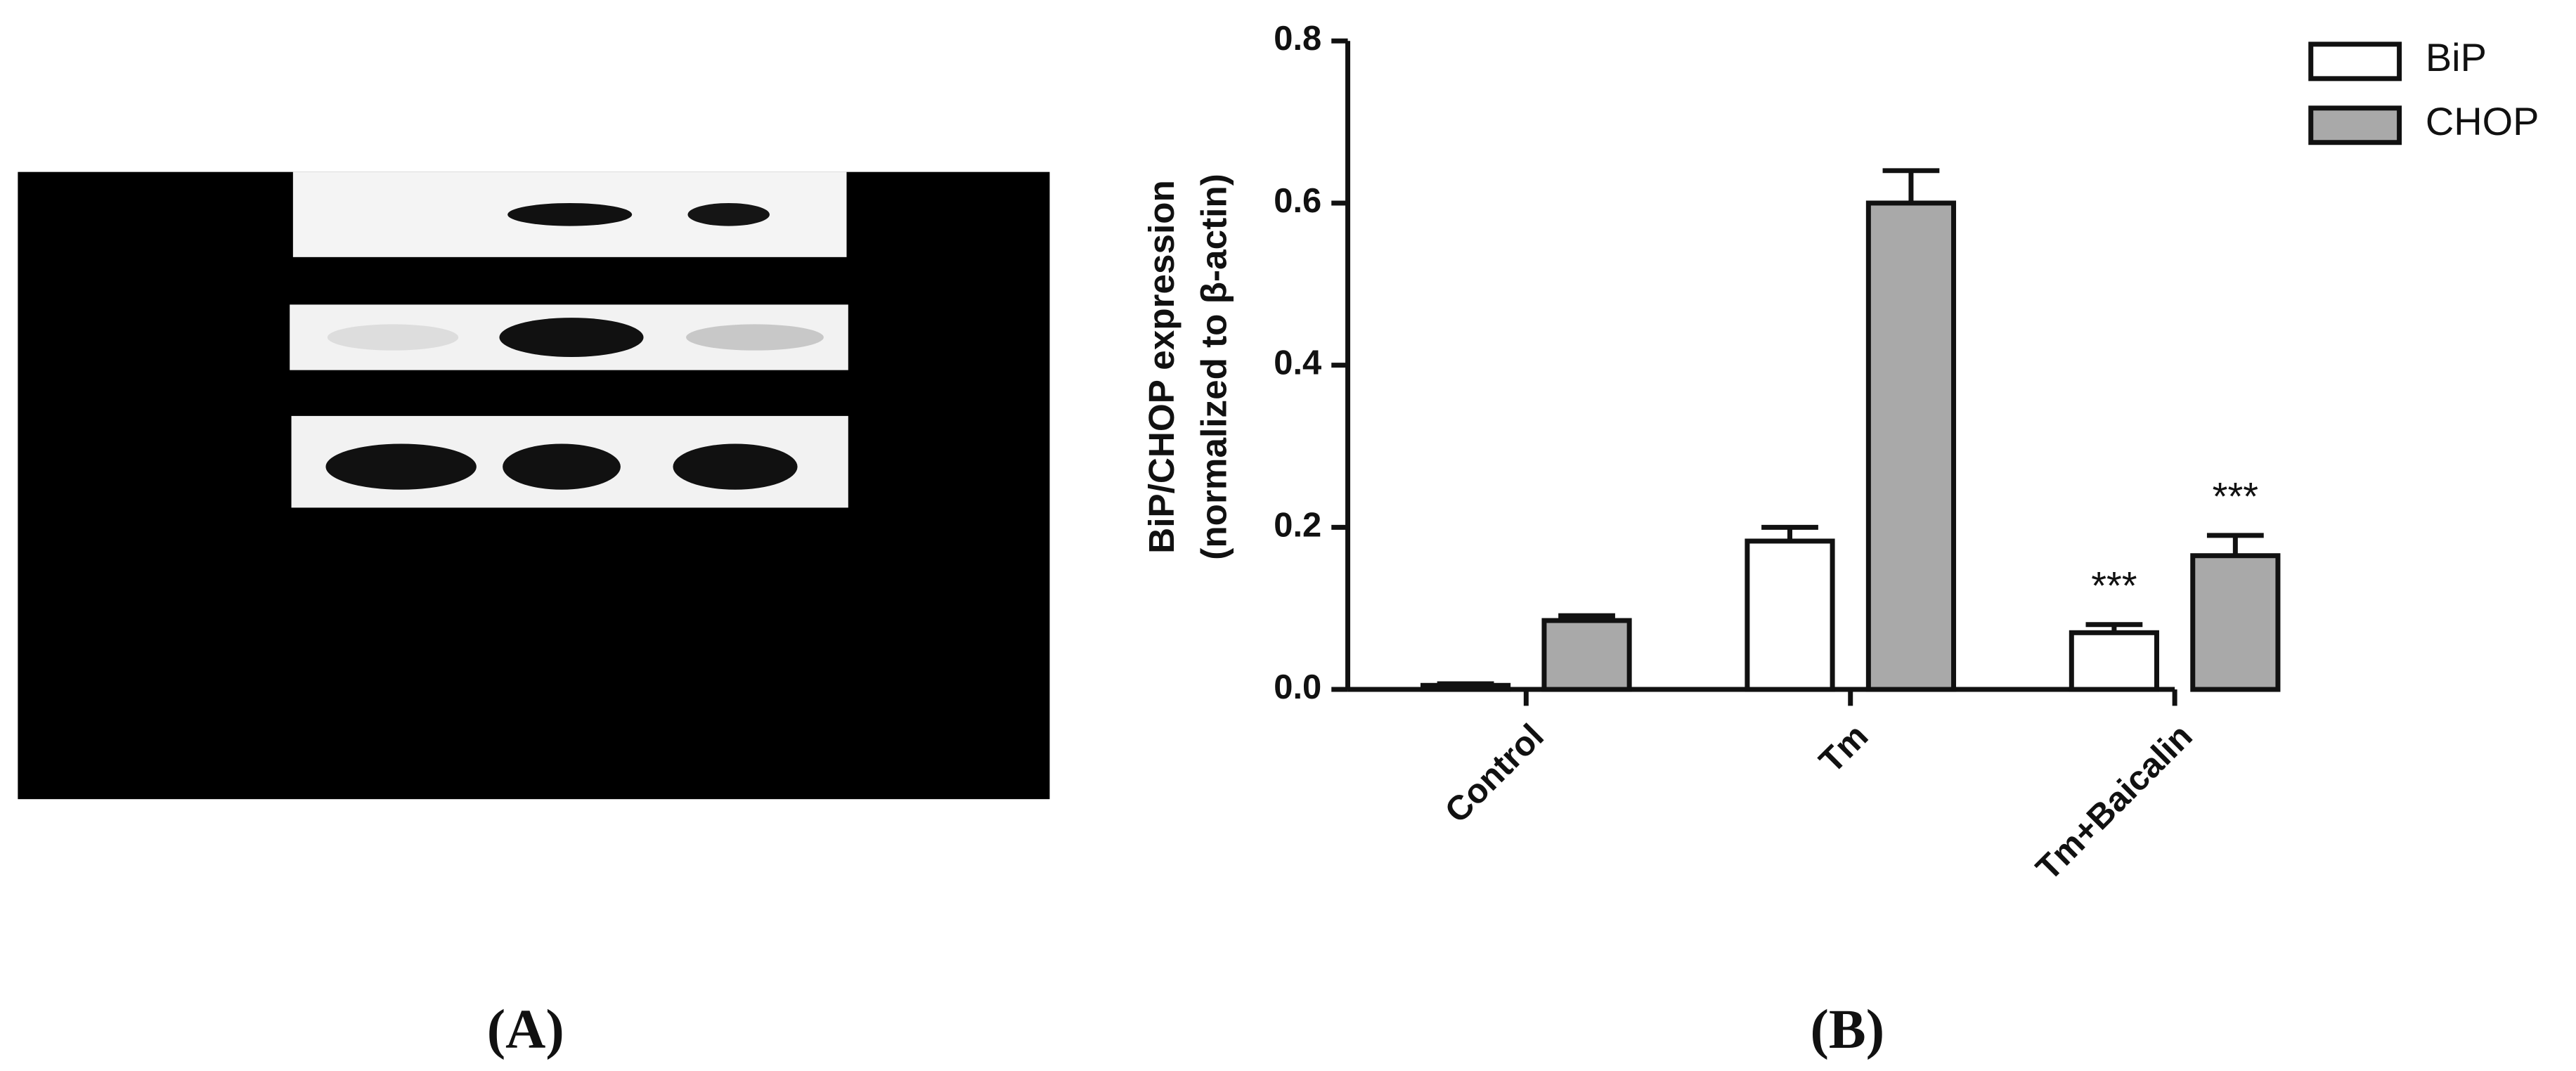  Describe the element at coordinates (1297, 201) in the screenshot. I see `y-tick-label: 0.6` at that location.